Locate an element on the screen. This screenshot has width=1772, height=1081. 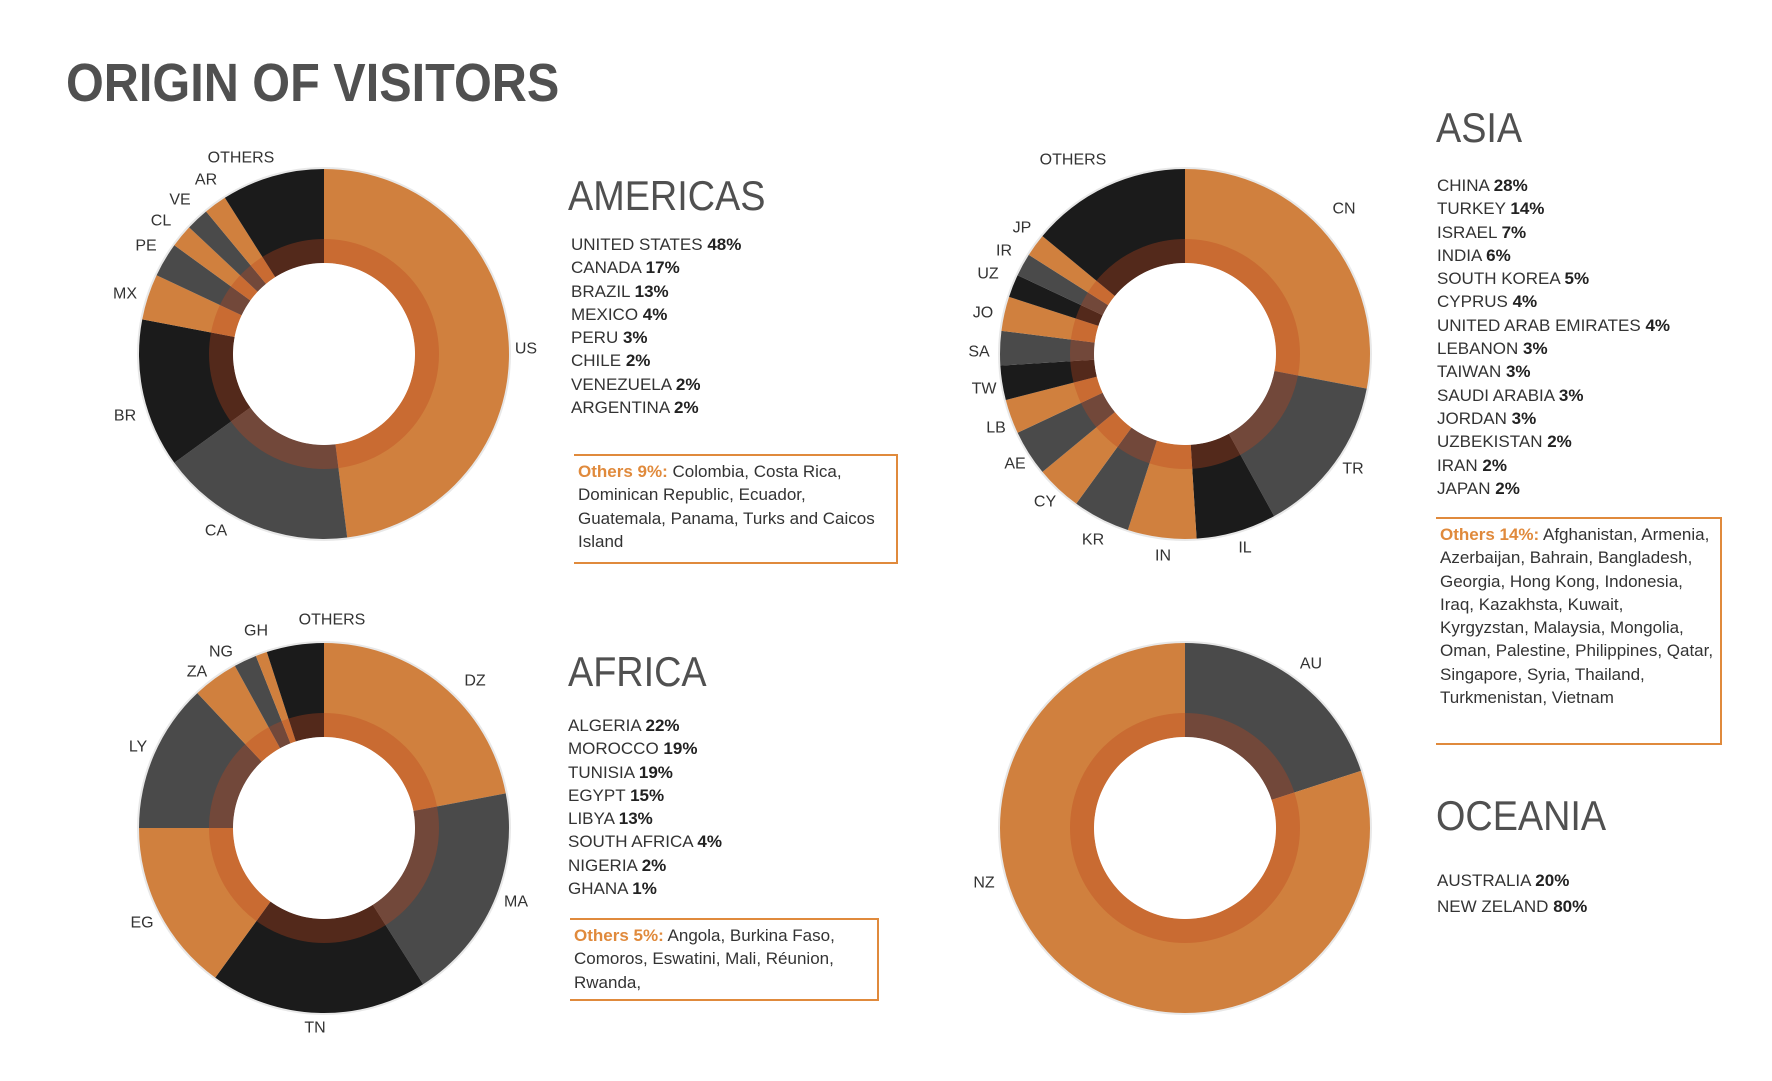
country-name: CANADA is located at coordinates (606, 268).